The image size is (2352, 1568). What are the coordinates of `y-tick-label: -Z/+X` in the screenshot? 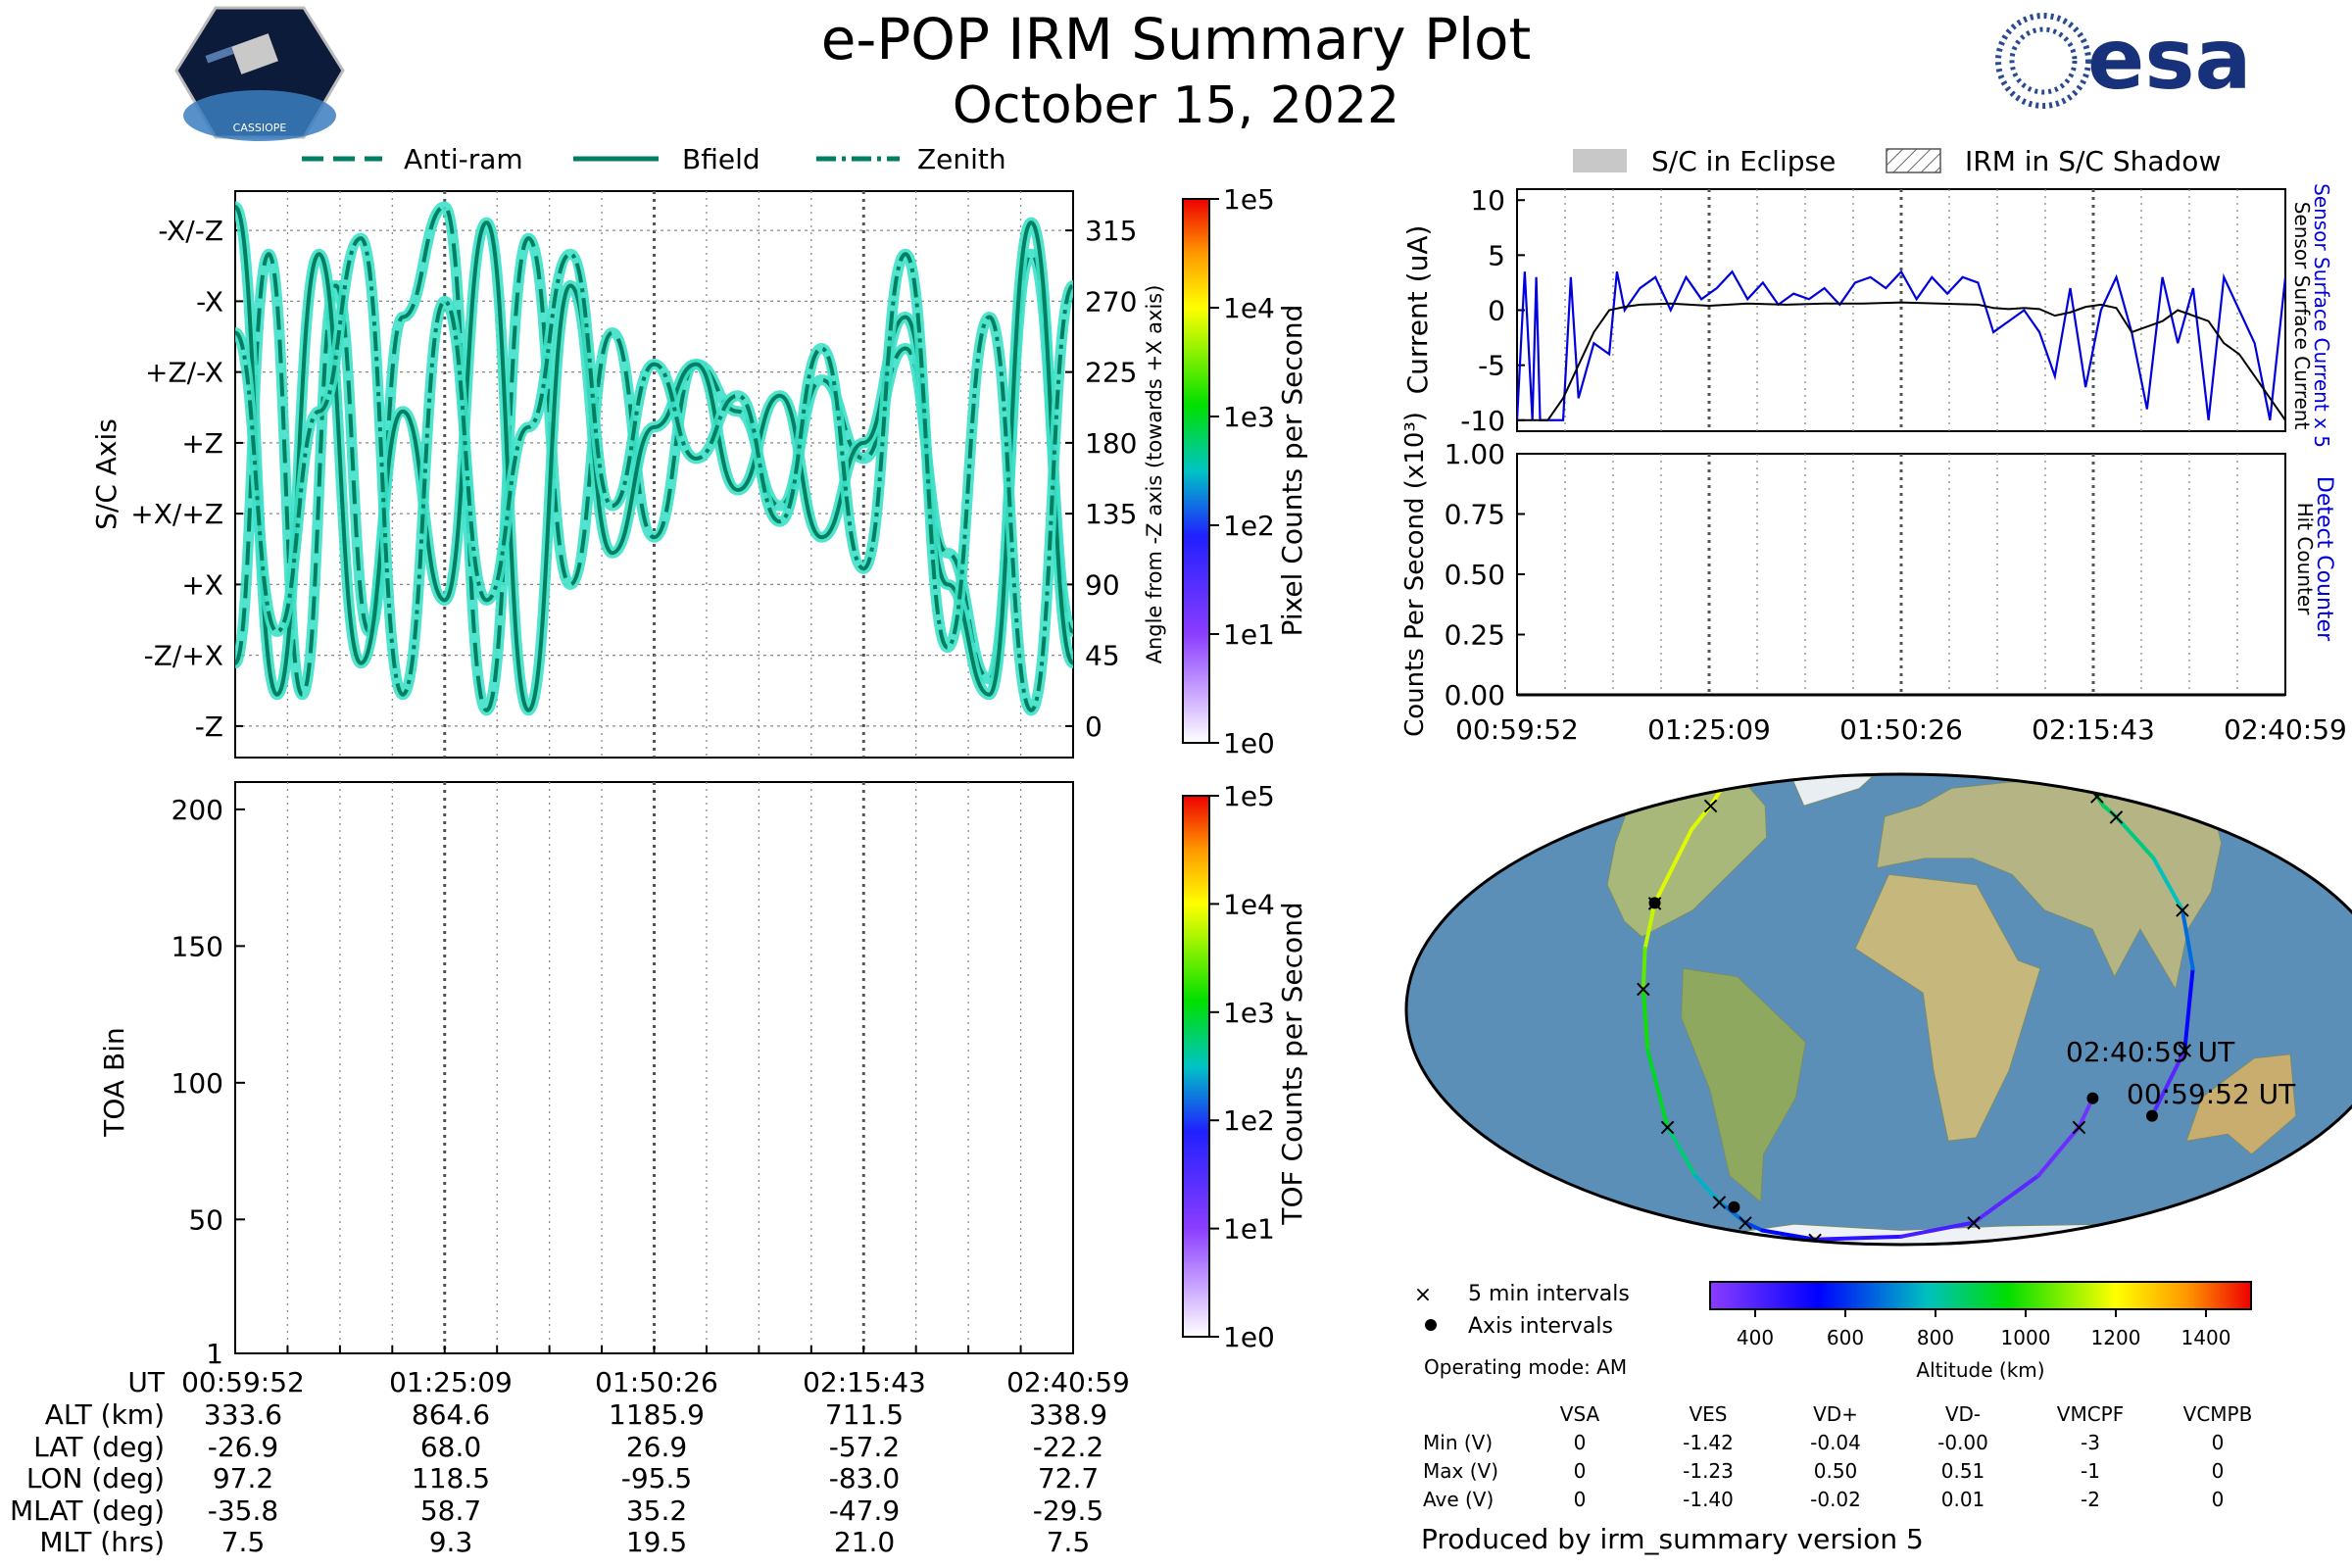 It's located at (183, 656).